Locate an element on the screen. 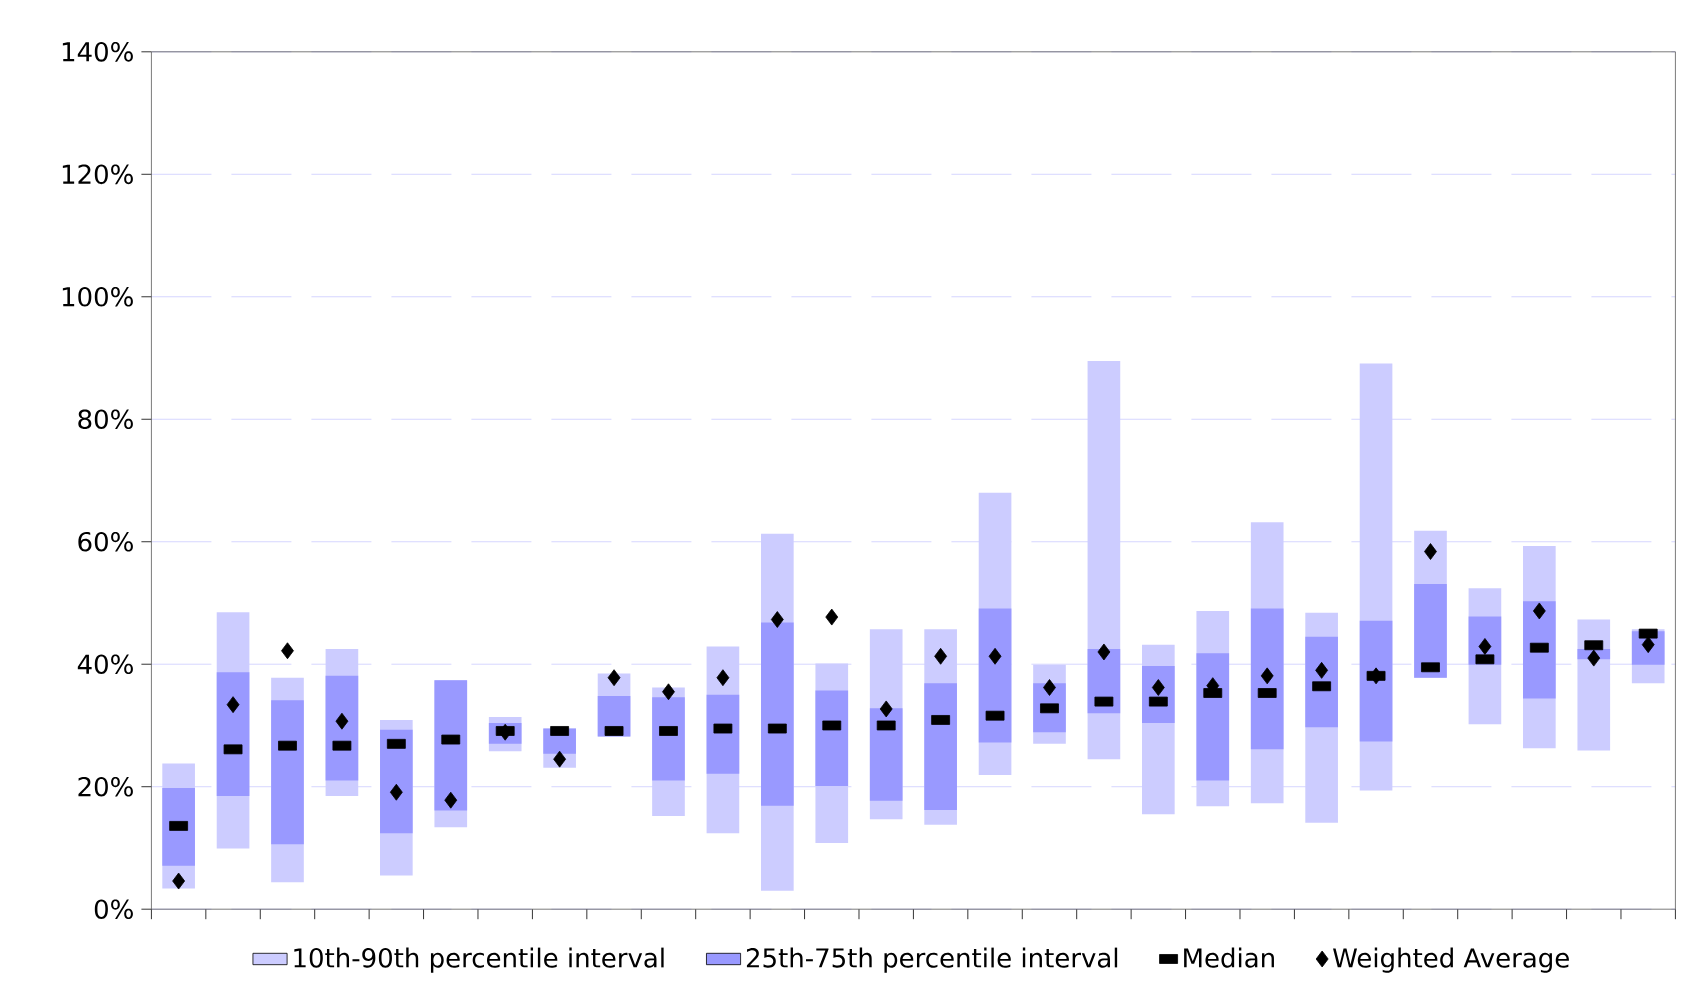 The height and width of the screenshot is (1003, 1695). legend-label: 25th-75th percentile interval is located at coordinates (932, 960).